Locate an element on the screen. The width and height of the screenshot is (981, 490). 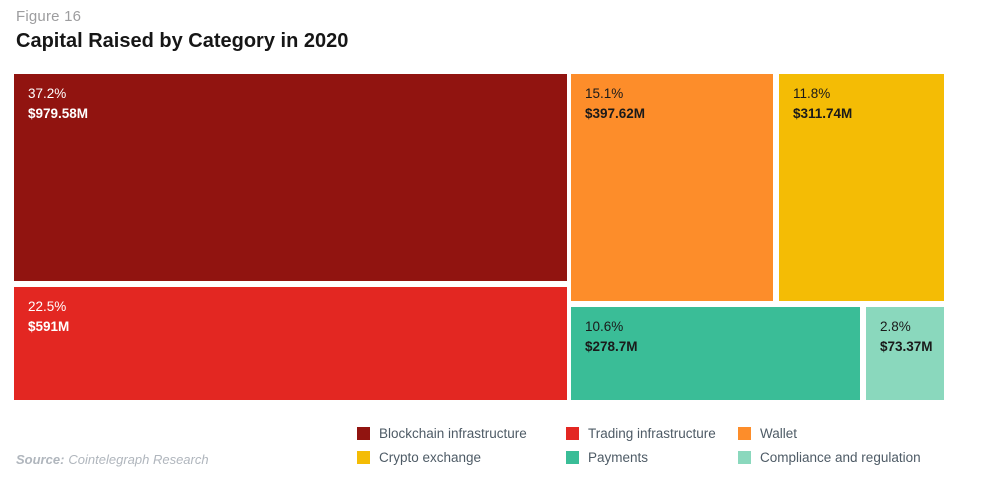
tile-percent: 15.1% is located at coordinates (604, 93).